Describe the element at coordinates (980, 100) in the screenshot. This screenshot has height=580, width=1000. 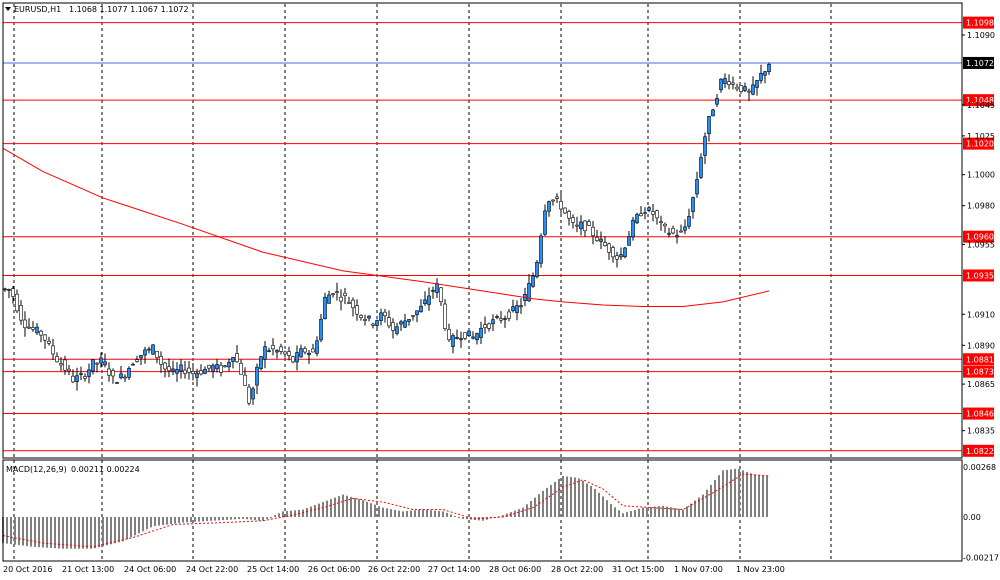
I see `level-price-label: 1.1048` at that location.